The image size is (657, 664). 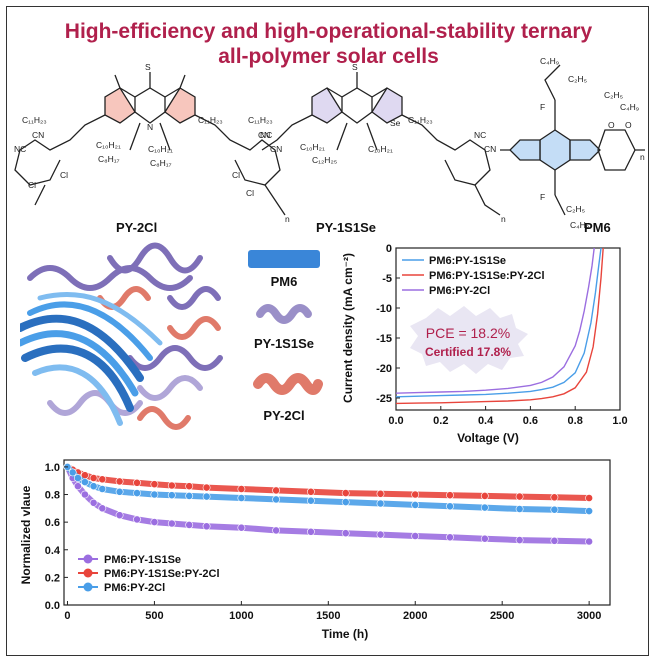 I want to click on jv-x-axis-label: Voltage (V), so click(x=488, y=438).